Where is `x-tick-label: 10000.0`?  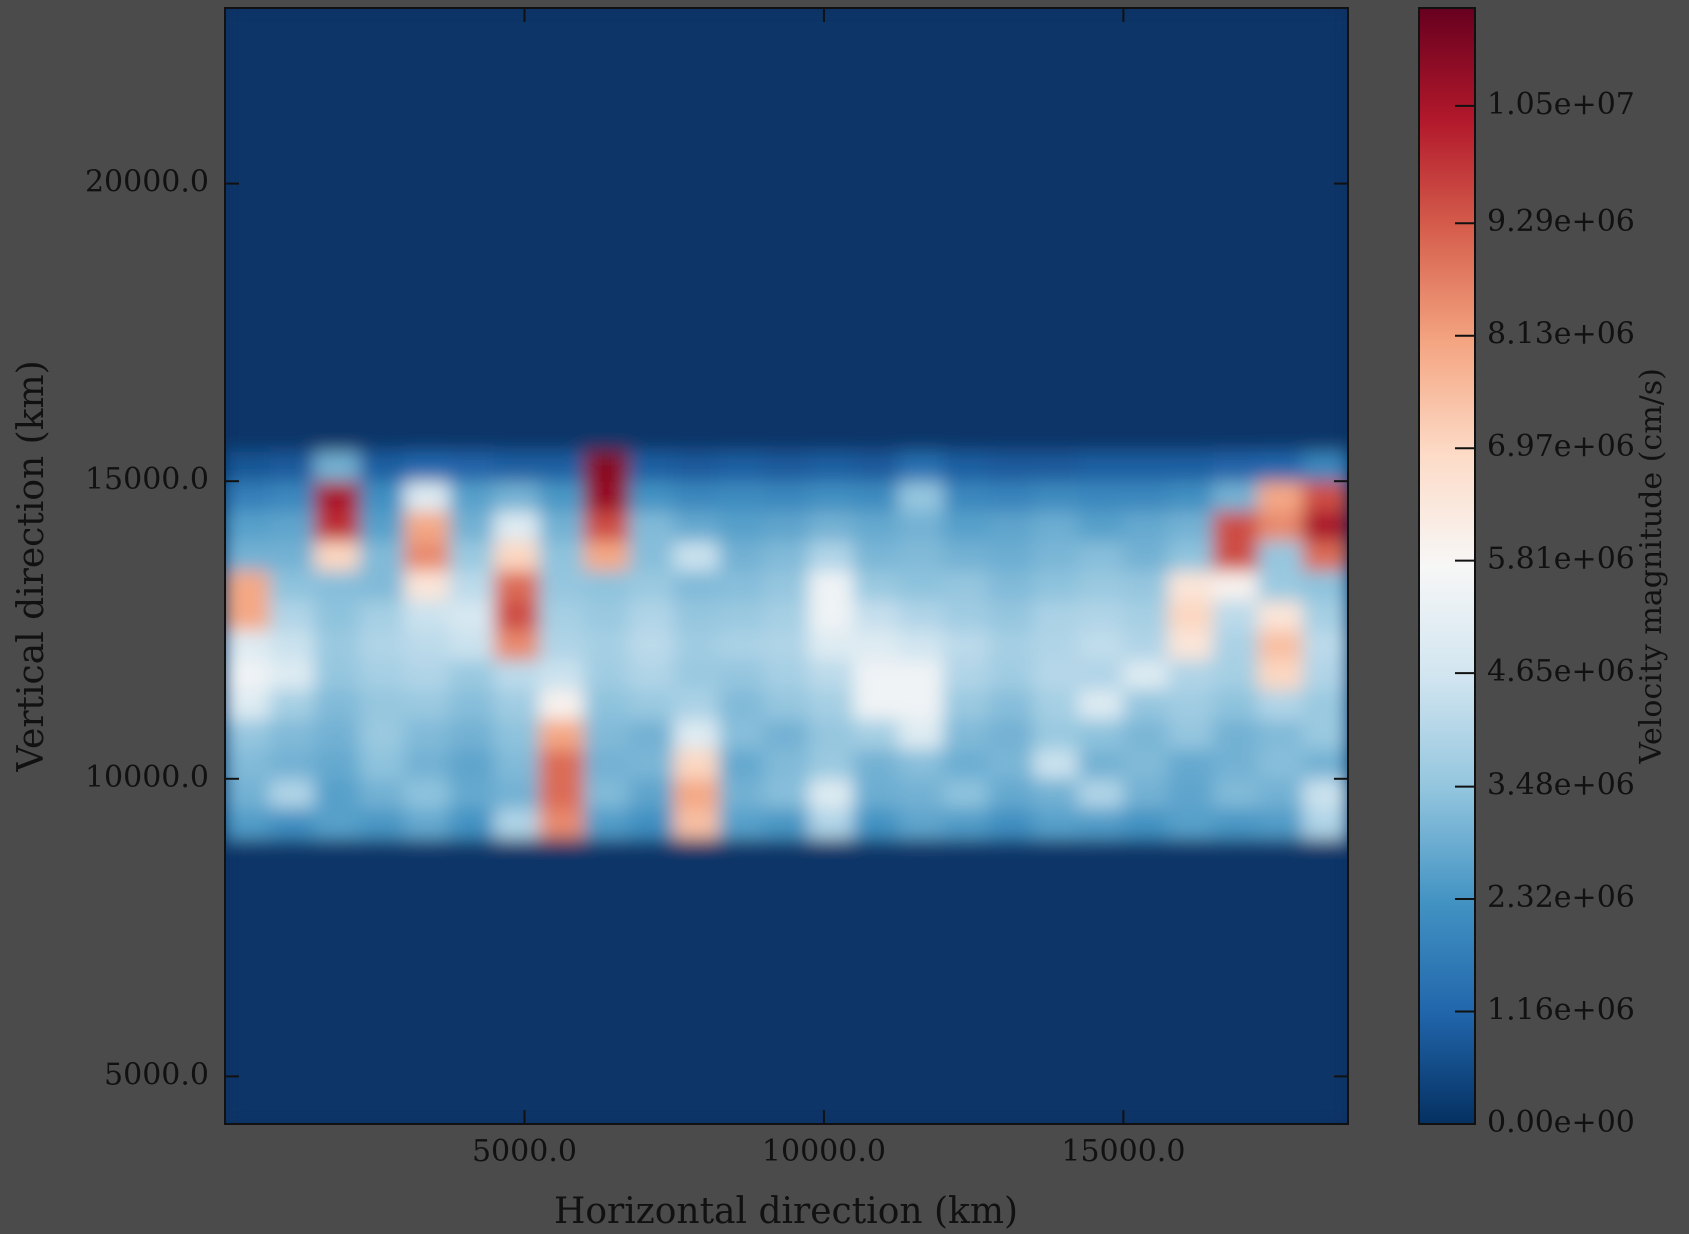 x-tick-label: 10000.0 is located at coordinates (824, 1151).